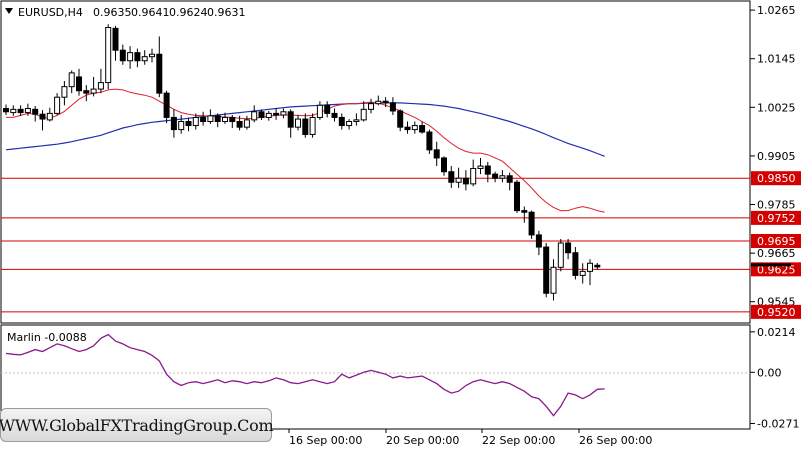 Image resolution: width=807 pixels, height=456 pixels. I want to click on level-price-labels: 0.9850 0.9752 0.9695 0.9625 0.9520, so click(776, 245).